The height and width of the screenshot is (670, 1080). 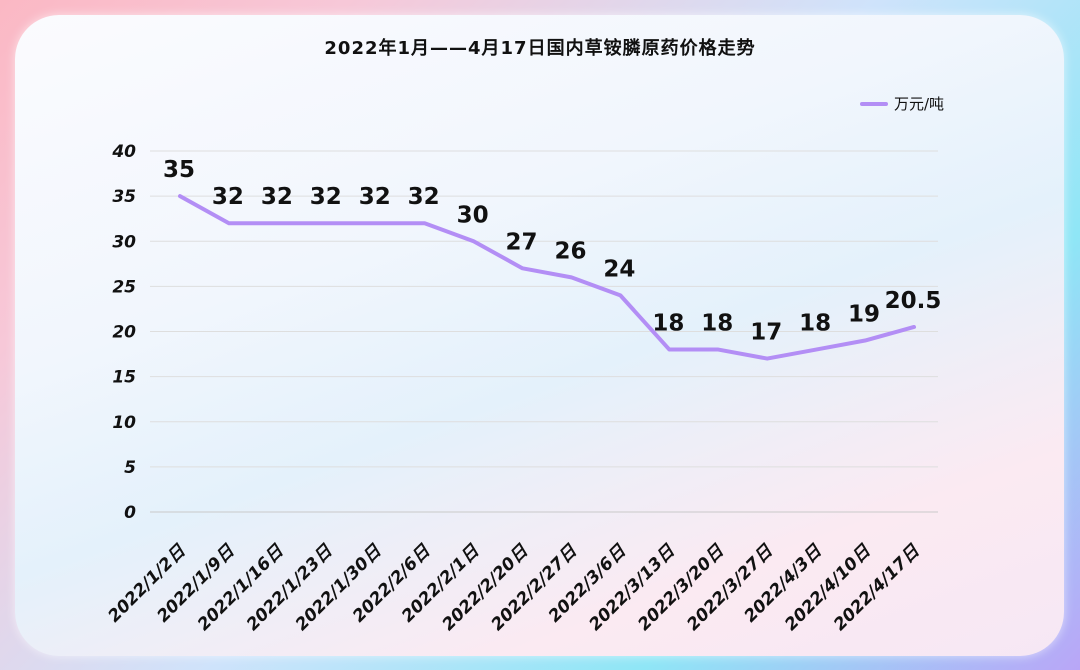 What do you see at coordinates (130, 513) in the screenshot?
I see `y-tick-label: 0` at bounding box center [130, 513].